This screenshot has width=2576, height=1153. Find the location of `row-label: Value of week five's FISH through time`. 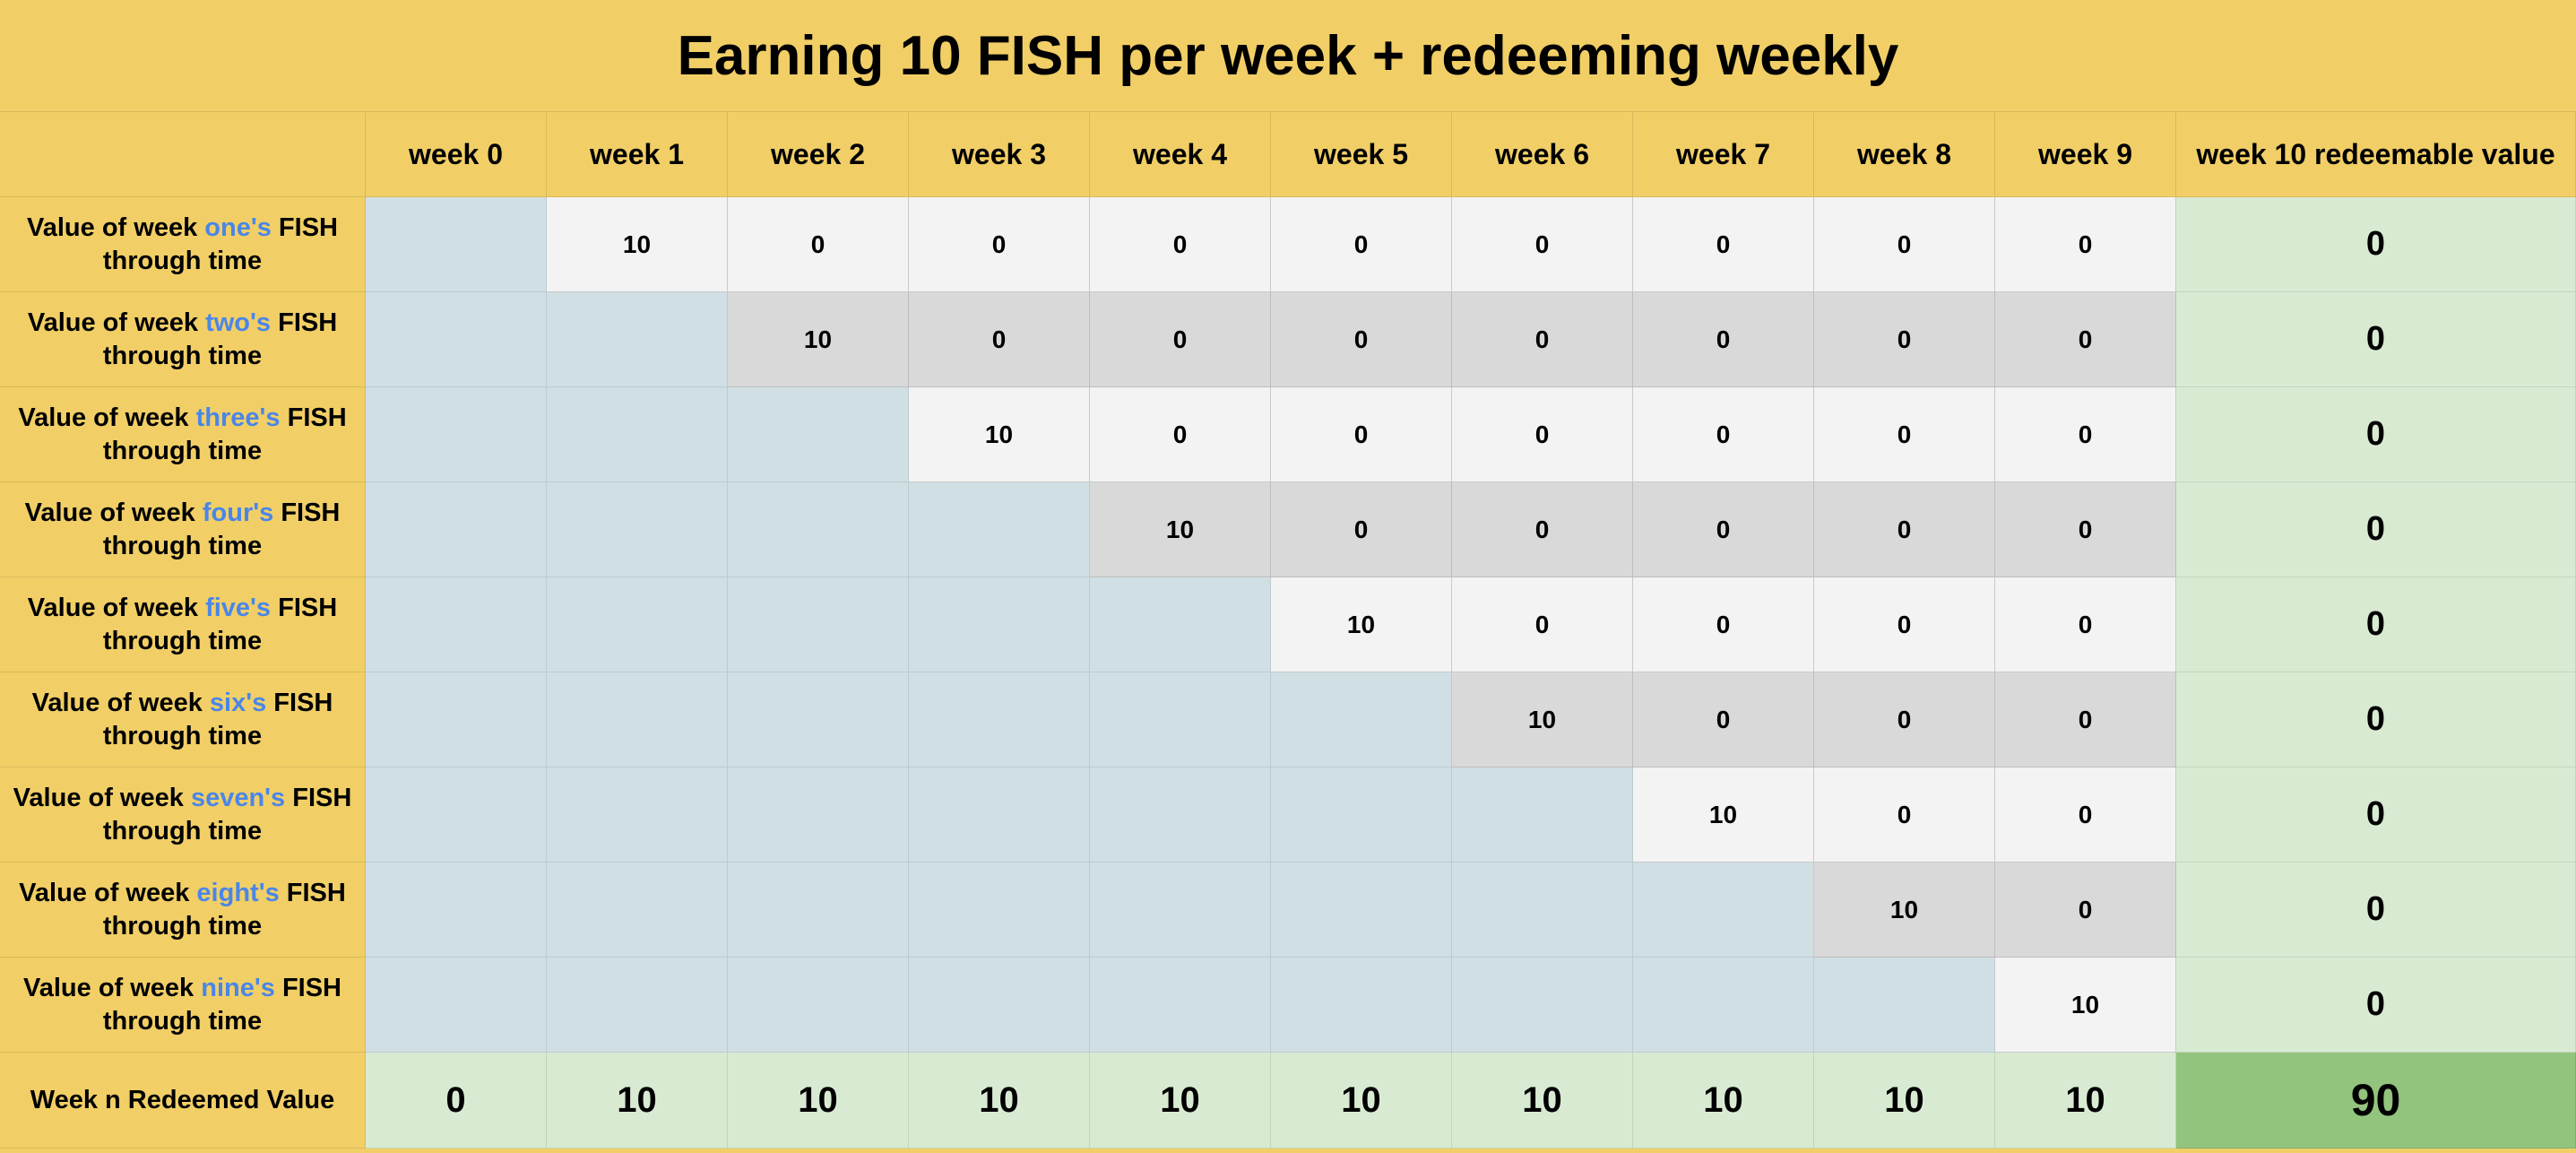

row-label: Value of week five's FISH through time is located at coordinates (183, 624).